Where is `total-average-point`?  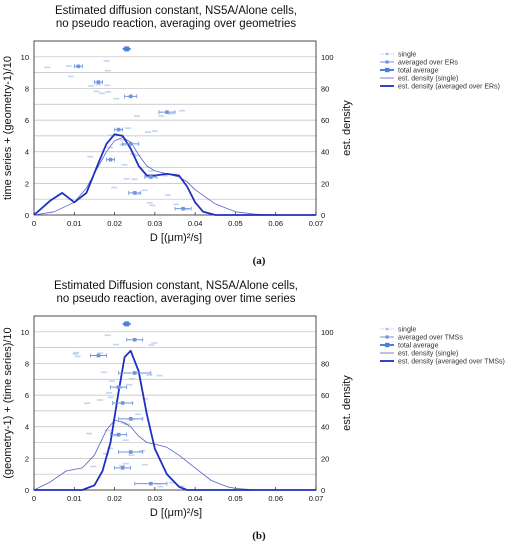 total-average-point is located at coordinates (127, 49).